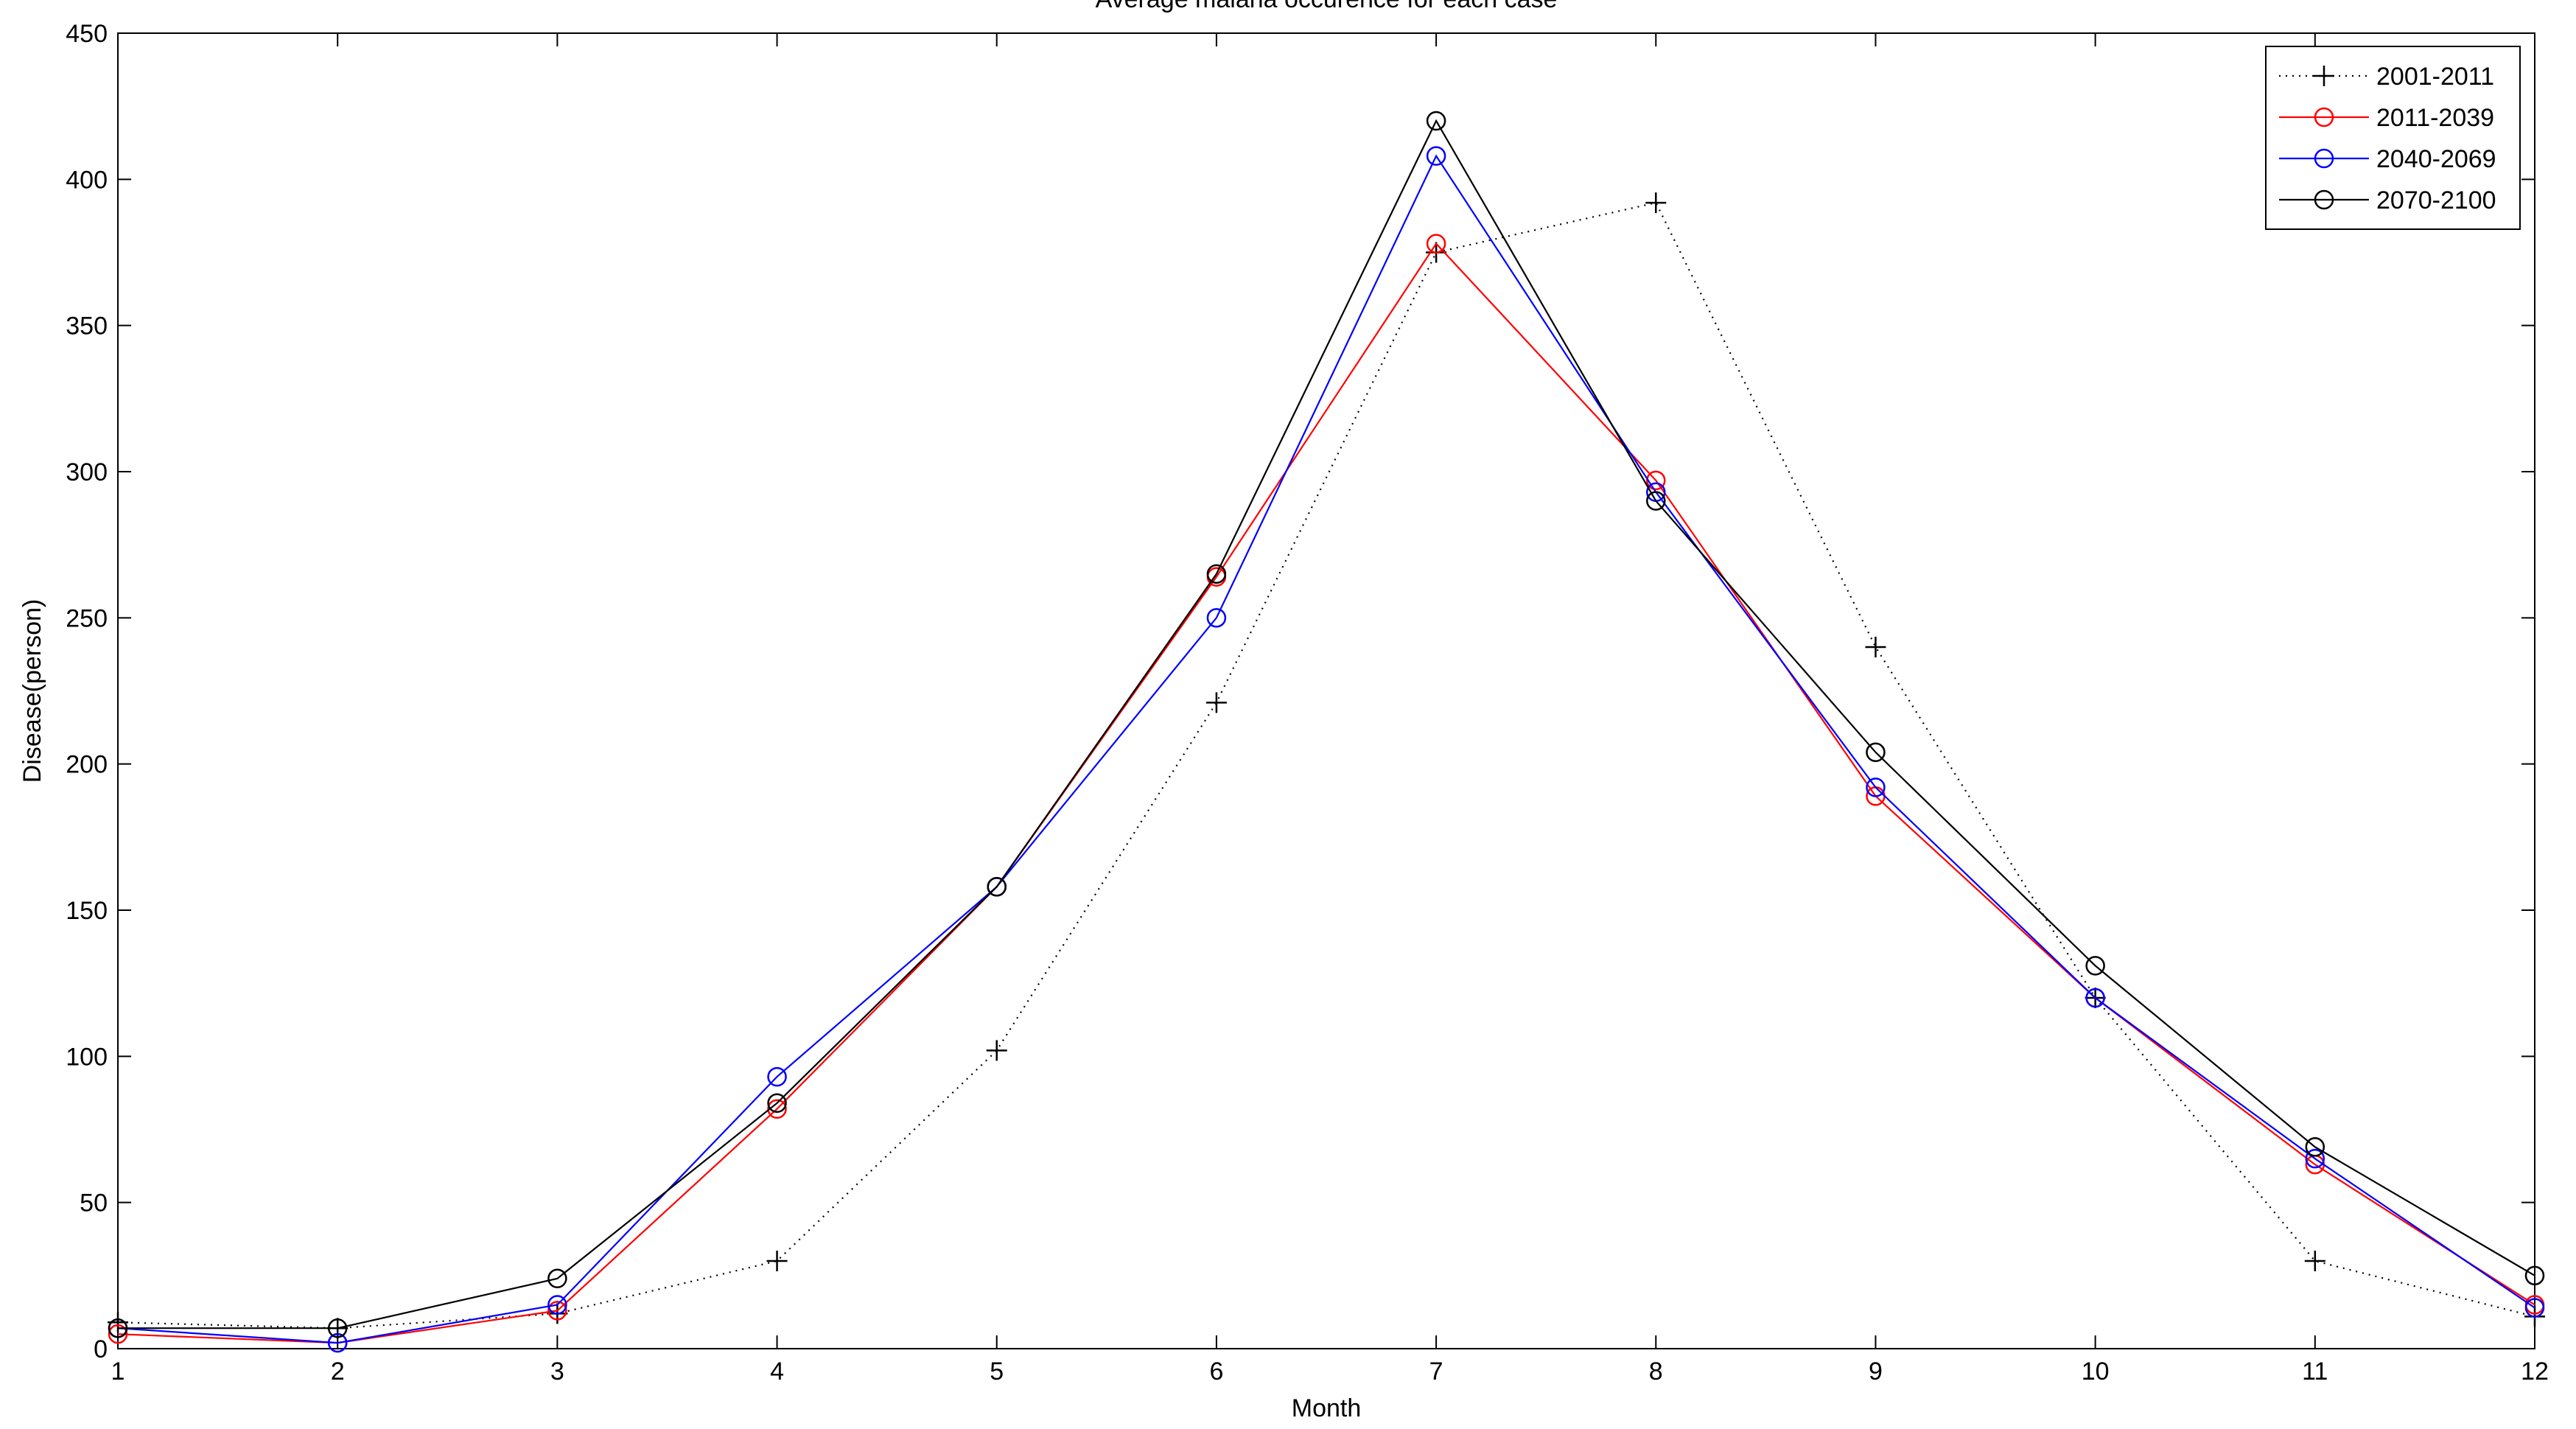 This screenshot has width=2576, height=1429. Describe the element at coordinates (1327, 6) in the screenshot. I see `chart-title: Average malaria occurence for each case` at that location.